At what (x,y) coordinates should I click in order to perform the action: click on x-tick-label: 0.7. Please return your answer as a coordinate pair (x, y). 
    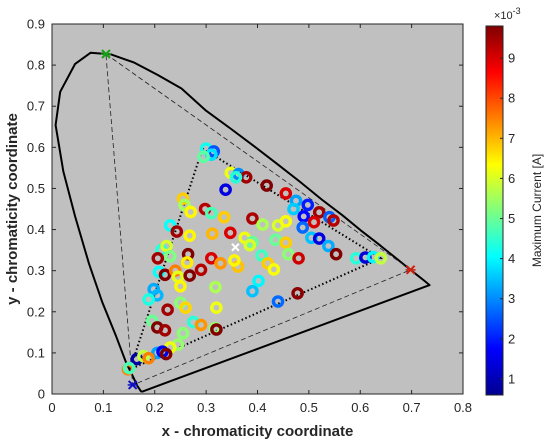
    Looking at the image, I should click on (412, 407).